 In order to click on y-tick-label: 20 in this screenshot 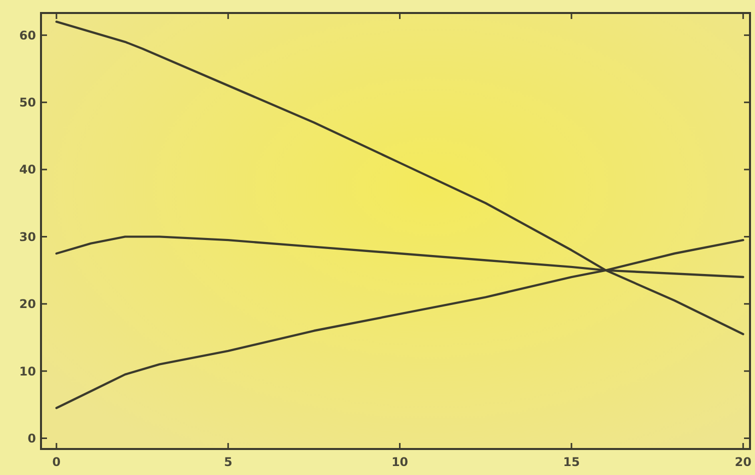, I will do `click(27, 304)`.